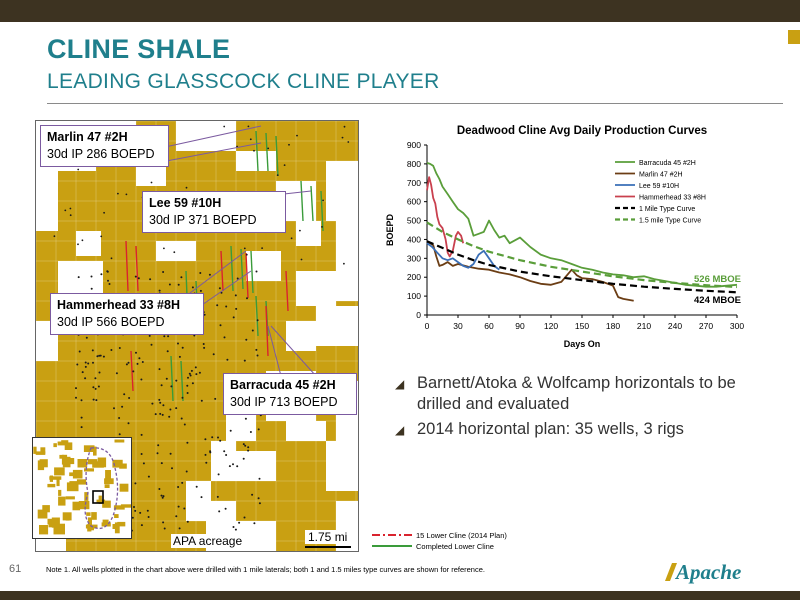 This screenshot has width=800, height=600. Describe the element at coordinates (659, 186) in the screenshot. I see `legend-label-3: Lee 59 #10H` at that location.